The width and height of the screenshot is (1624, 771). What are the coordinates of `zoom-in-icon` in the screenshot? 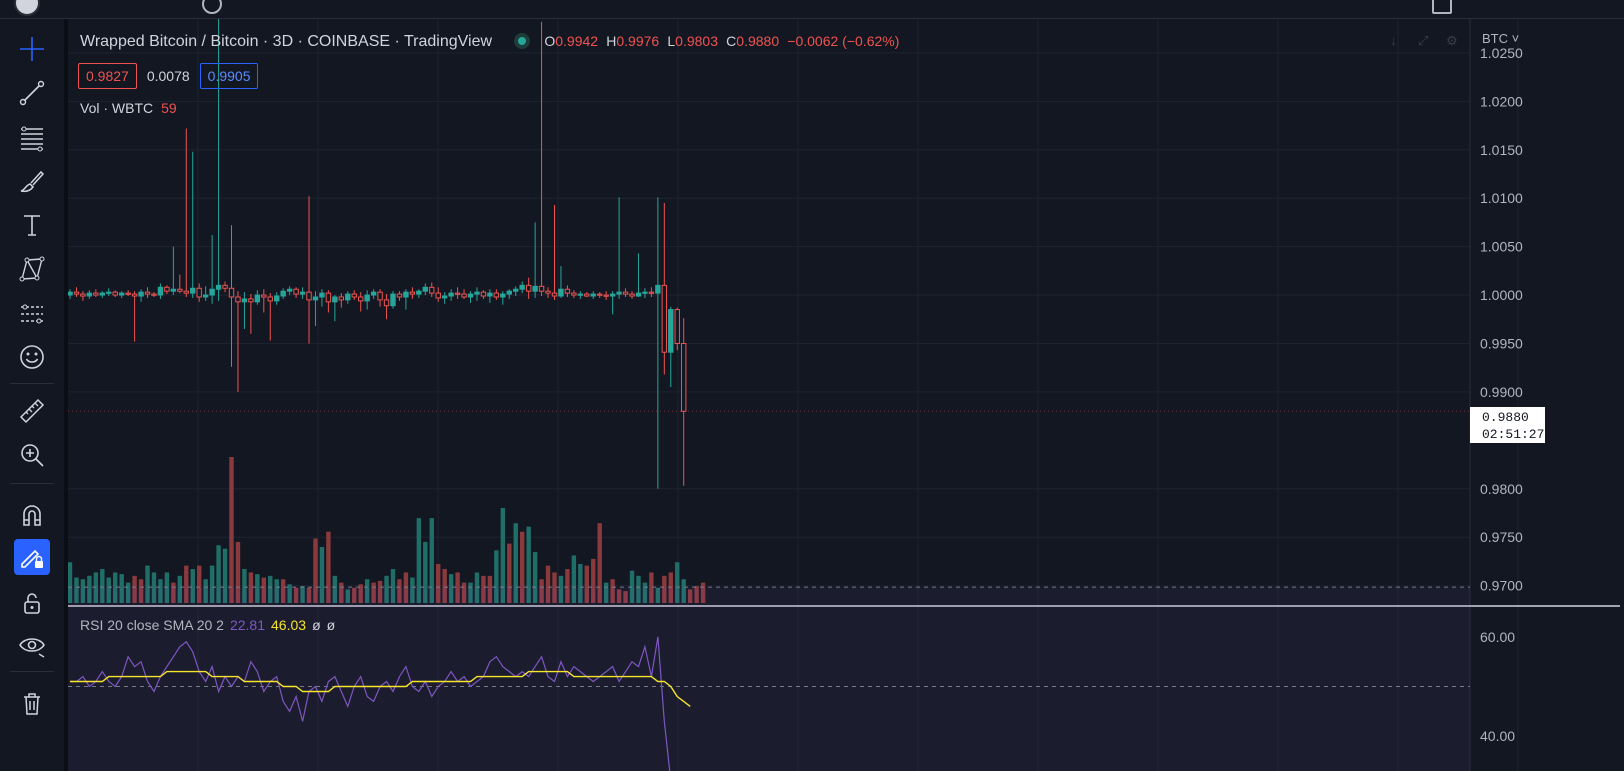 It's located at (32, 455).